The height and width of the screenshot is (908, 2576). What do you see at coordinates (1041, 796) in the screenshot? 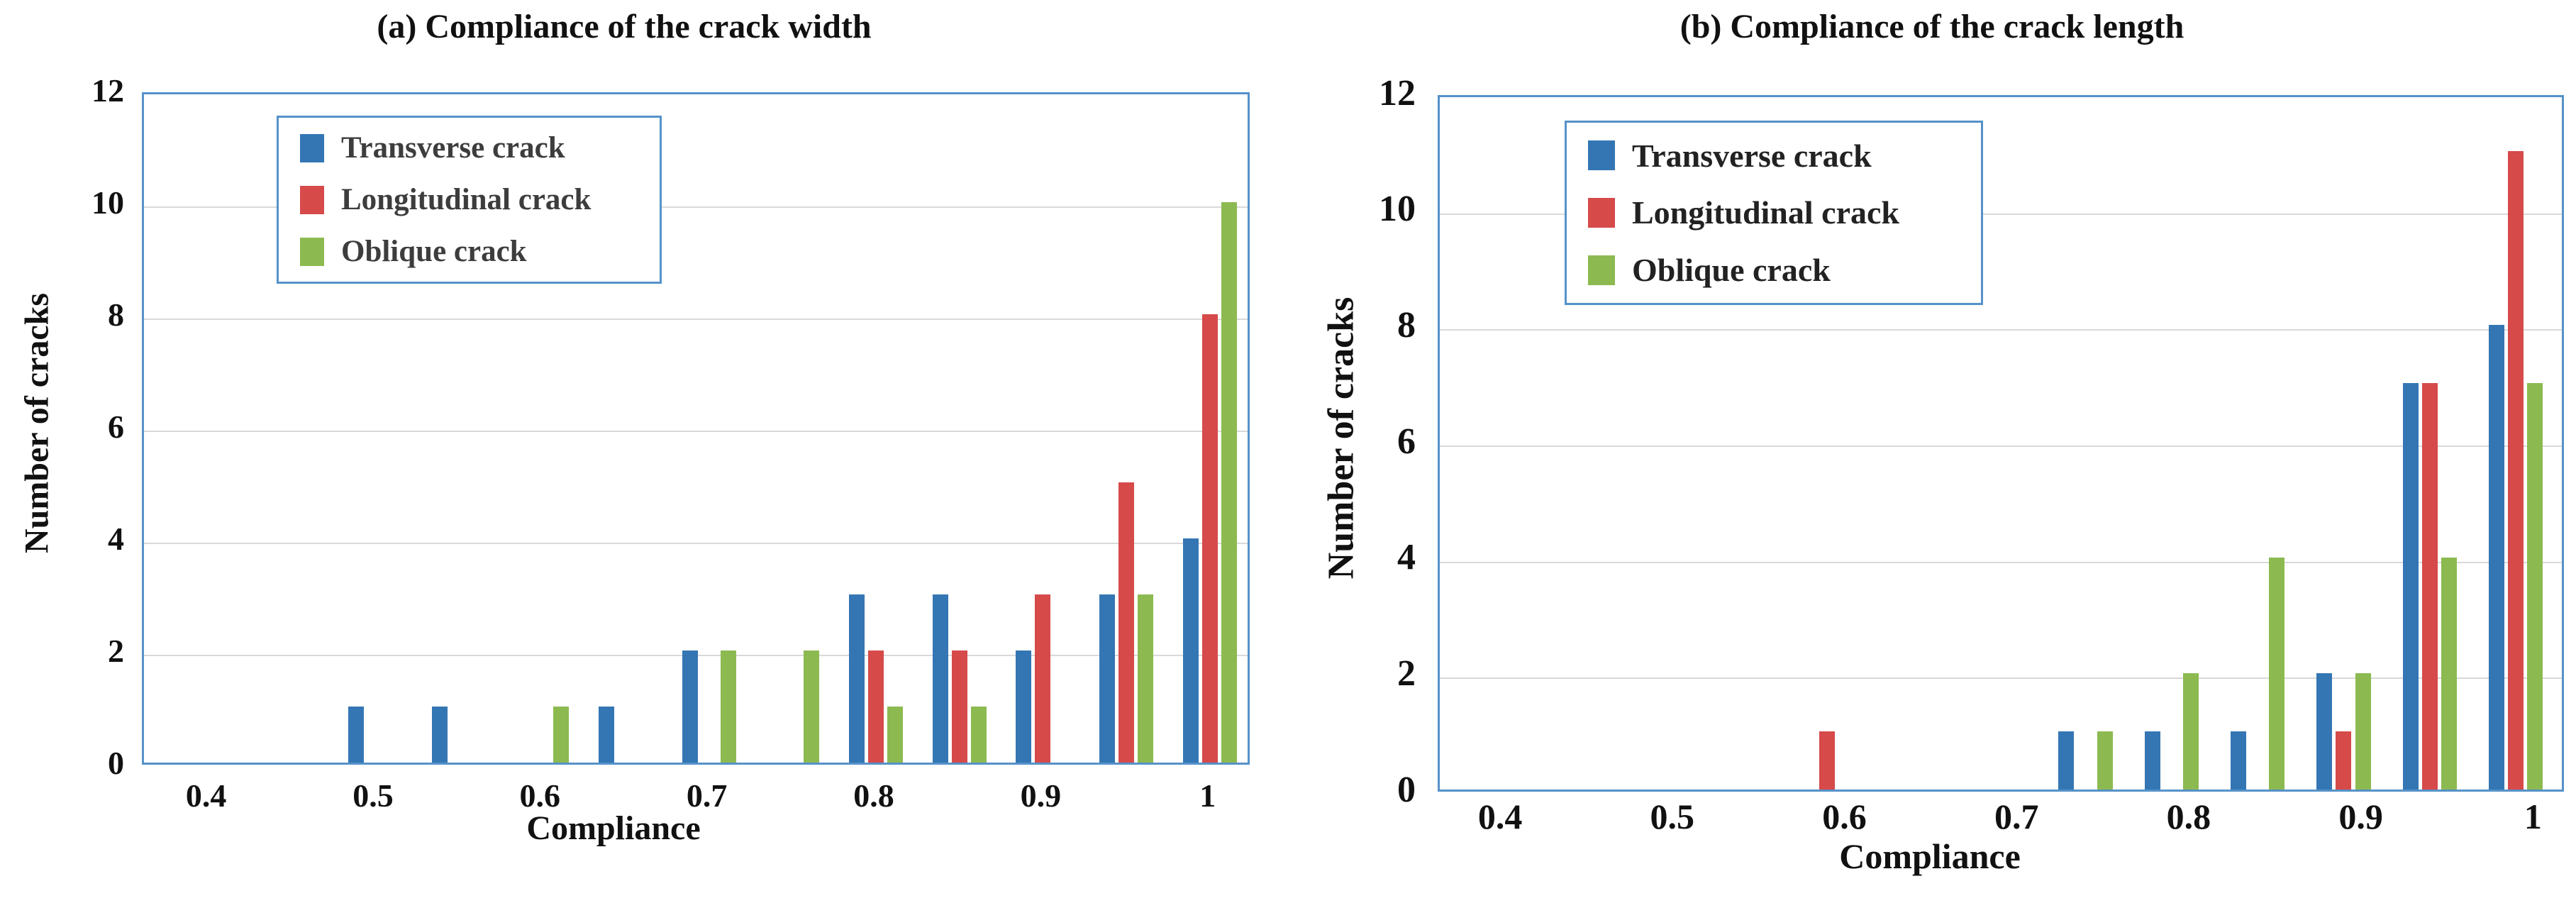
I see `chart-a-x-tick-label-0.9: 0.9` at bounding box center [1041, 796].